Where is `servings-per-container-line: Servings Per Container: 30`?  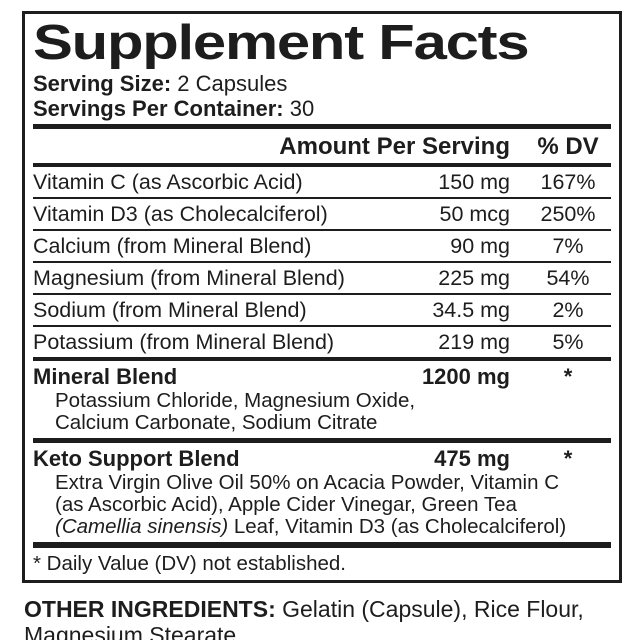 servings-per-container-line: Servings Per Container: 30 is located at coordinates (322, 108).